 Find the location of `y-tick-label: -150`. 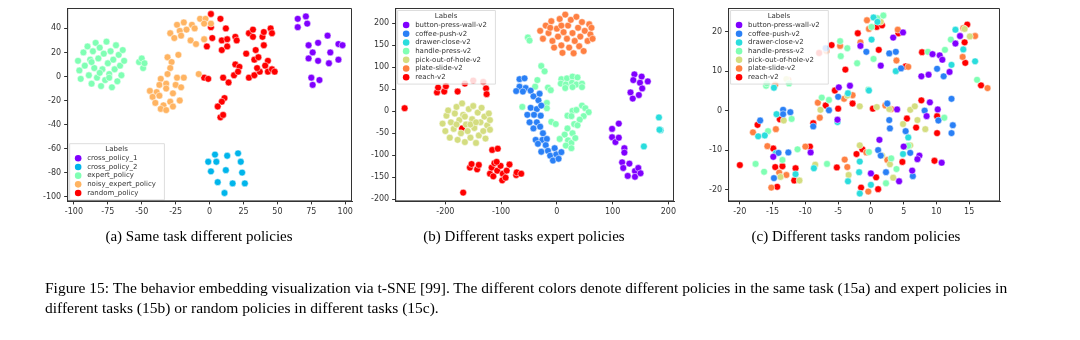

y-tick-label: -150 is located at coordinates (380, 177).